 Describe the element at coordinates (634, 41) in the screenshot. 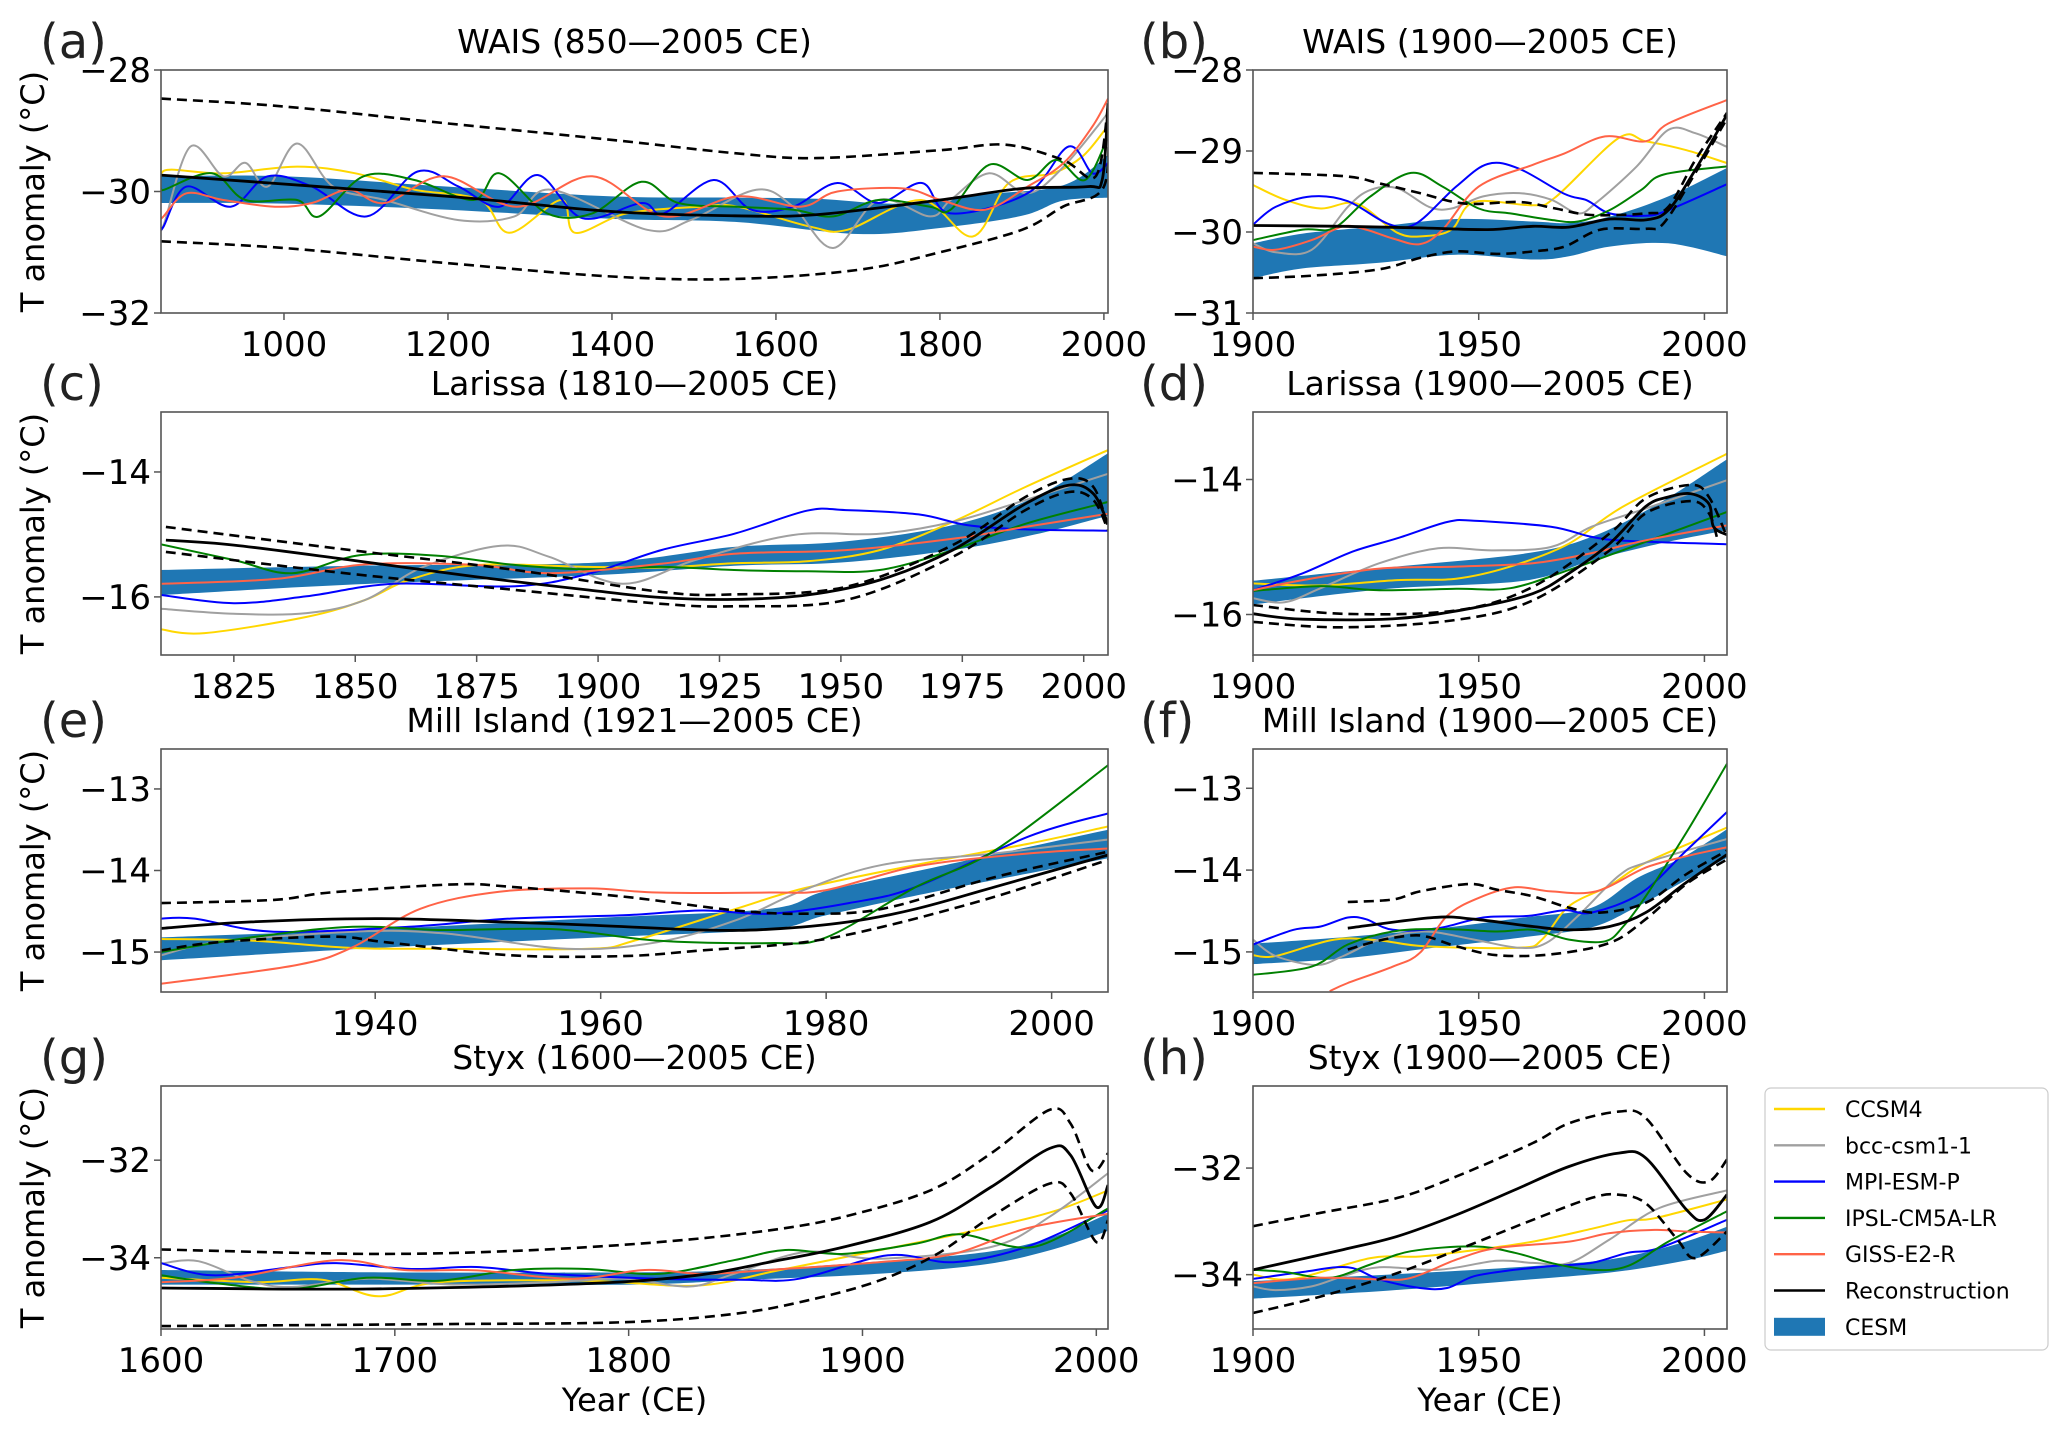

I see `panel-title: WAIS (850—2005 CE)` at that location.